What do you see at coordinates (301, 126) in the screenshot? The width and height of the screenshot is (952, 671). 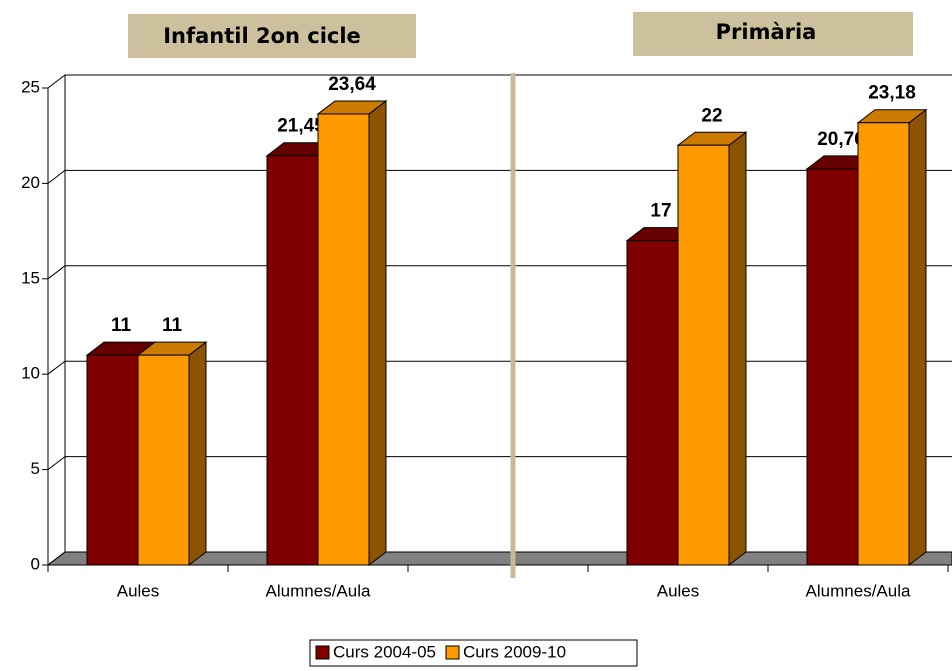 I see `value-label: 21,45` at bounding box center [301, 126].